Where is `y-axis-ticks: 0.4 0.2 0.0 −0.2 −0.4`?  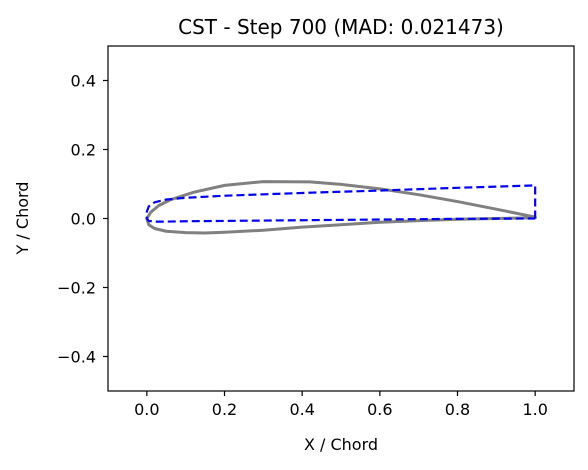
y-axis-ticks: 0.4 0.2 0.0 −0.2 −0.4 is located at coordinates (82, 219).